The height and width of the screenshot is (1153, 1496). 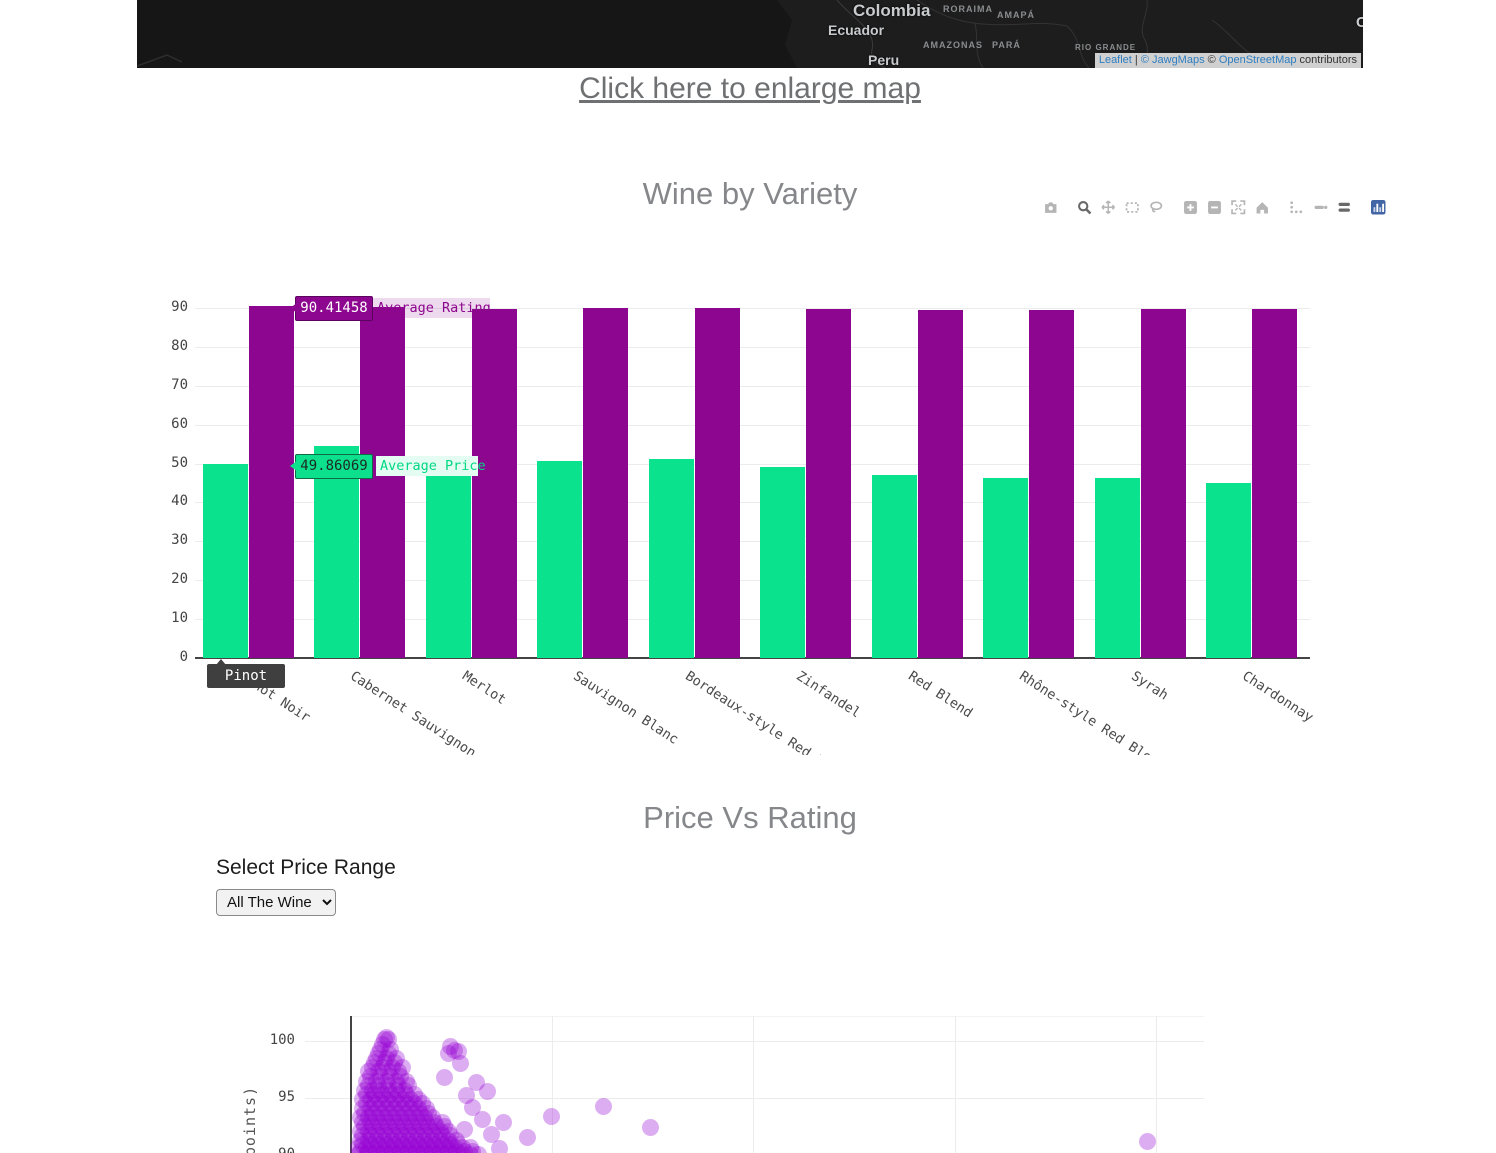 I want to click on camera-icon, so click(x=1050, y=207).